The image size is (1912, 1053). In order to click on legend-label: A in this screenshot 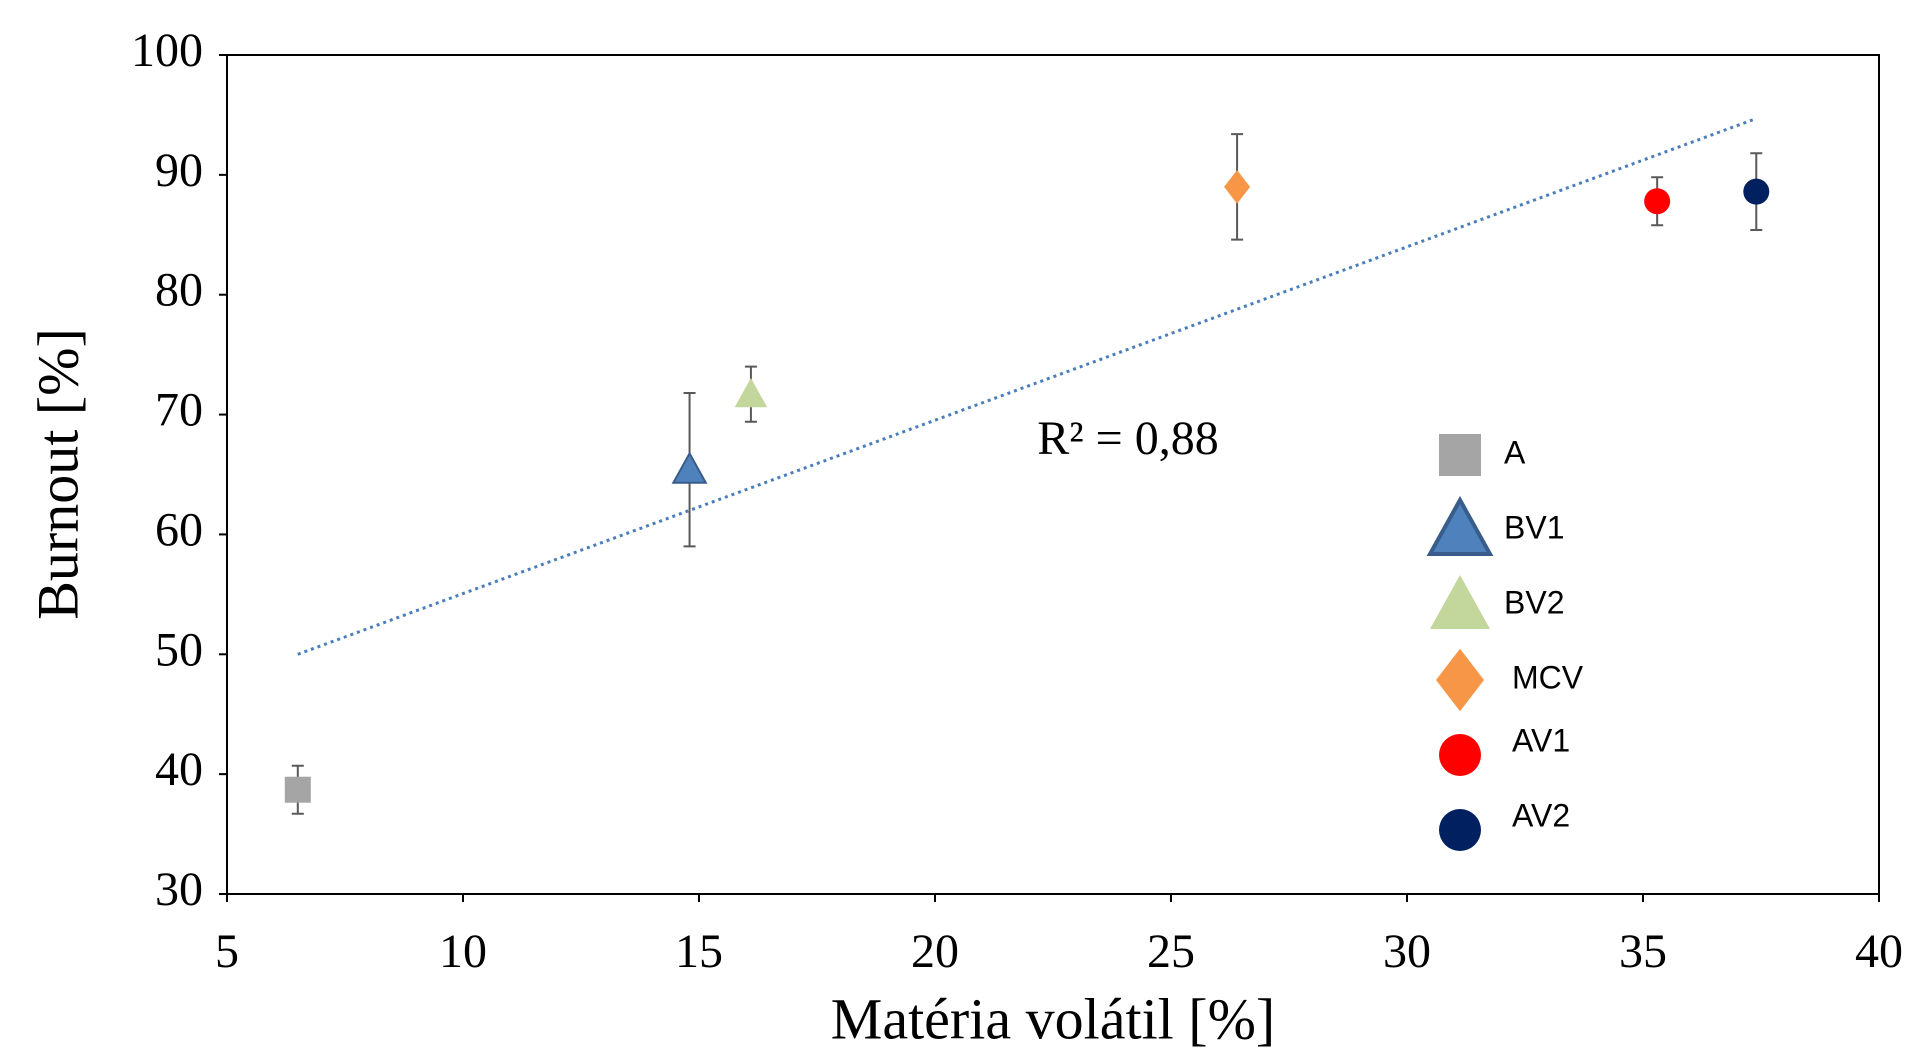, I will do `click(1515, 452)`.